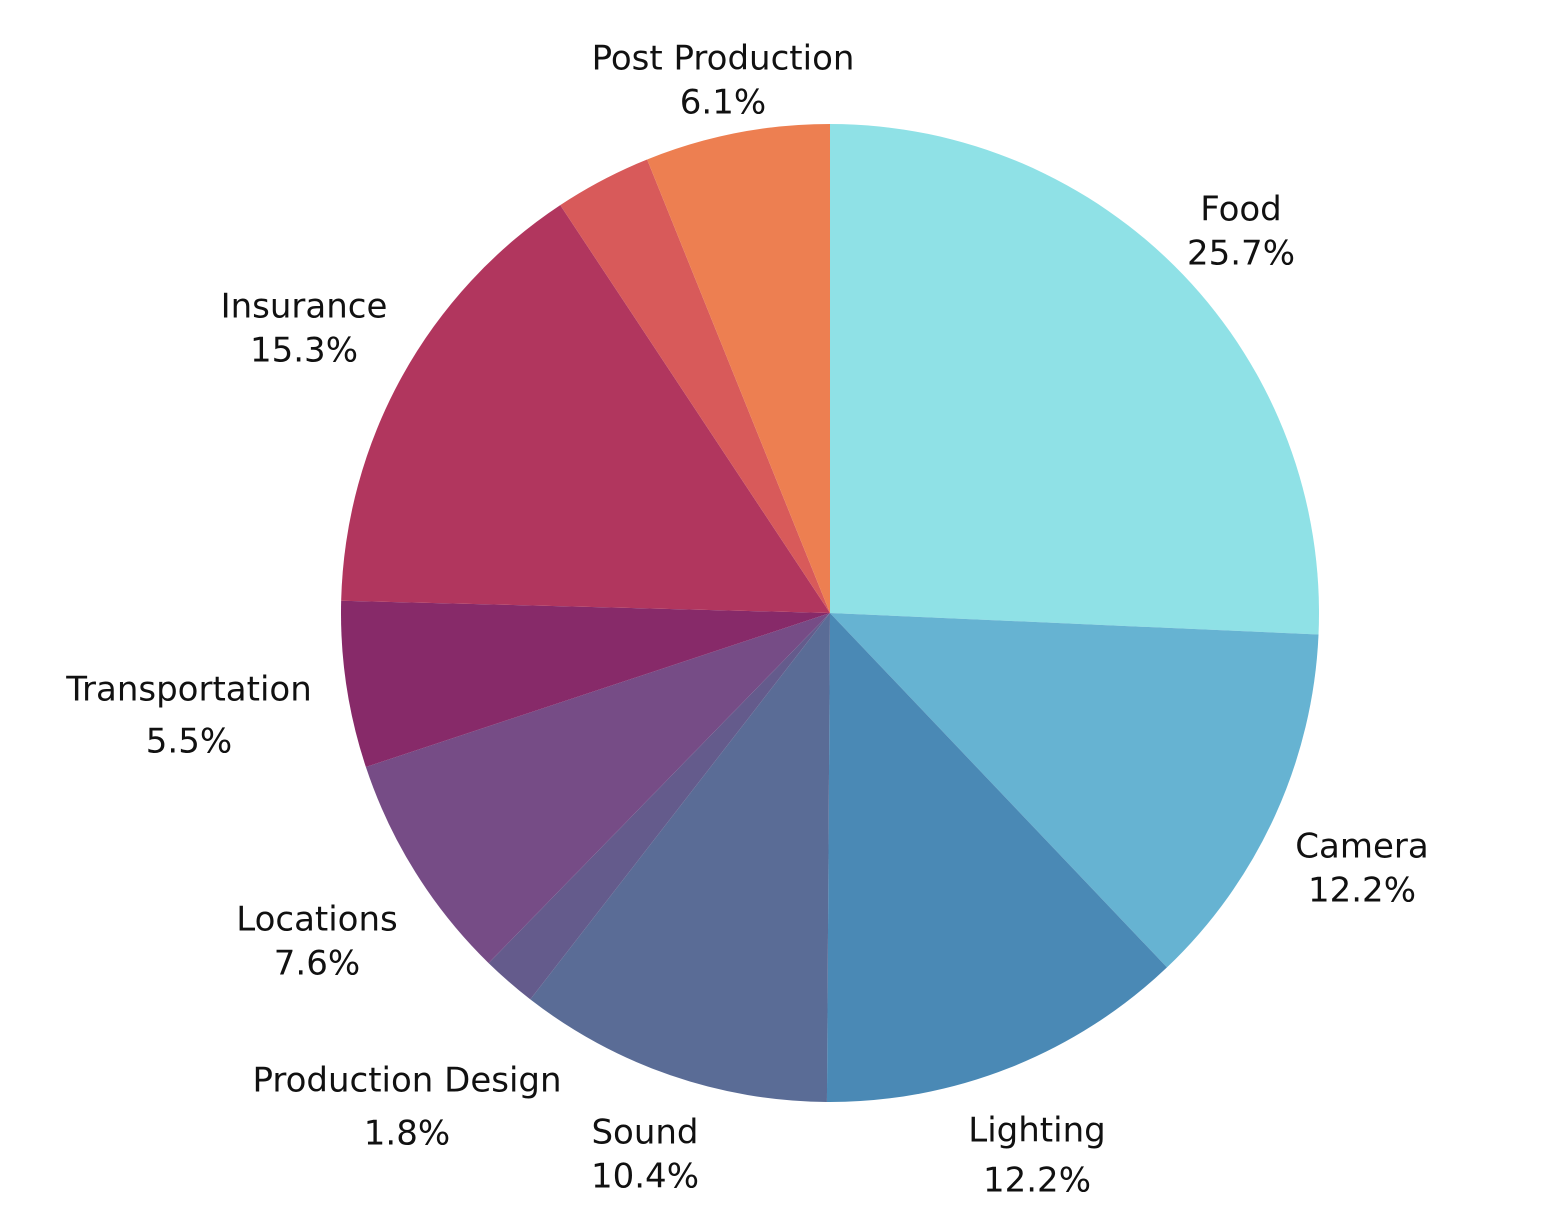  What do you see at coordinates (1241, 254) in the screenshot?
I see `slice-value-label-food: 25.7%` at bounding box center [1241, 254].